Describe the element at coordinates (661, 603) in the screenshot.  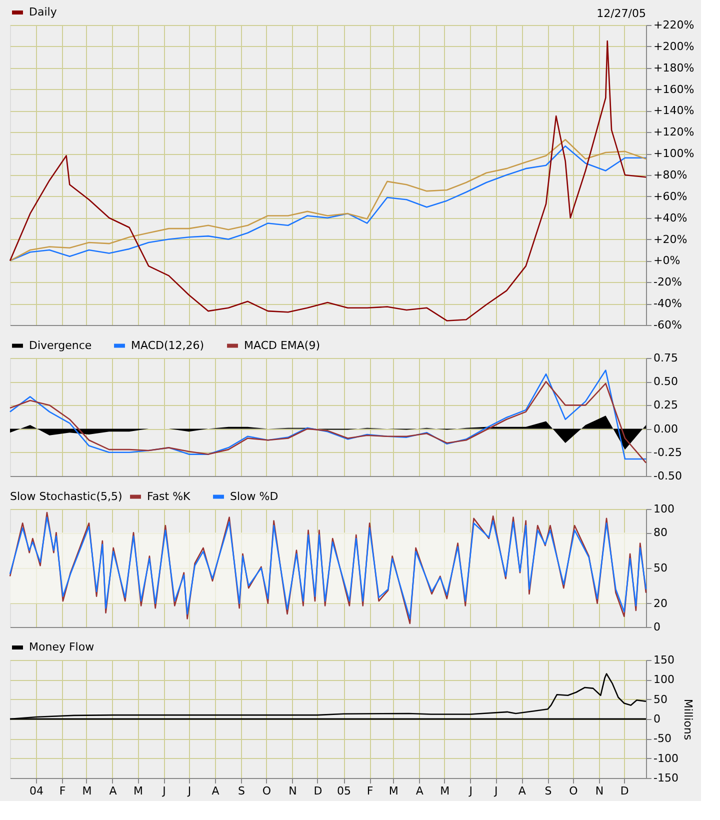
I see `y-tick-label: 20` at that location.